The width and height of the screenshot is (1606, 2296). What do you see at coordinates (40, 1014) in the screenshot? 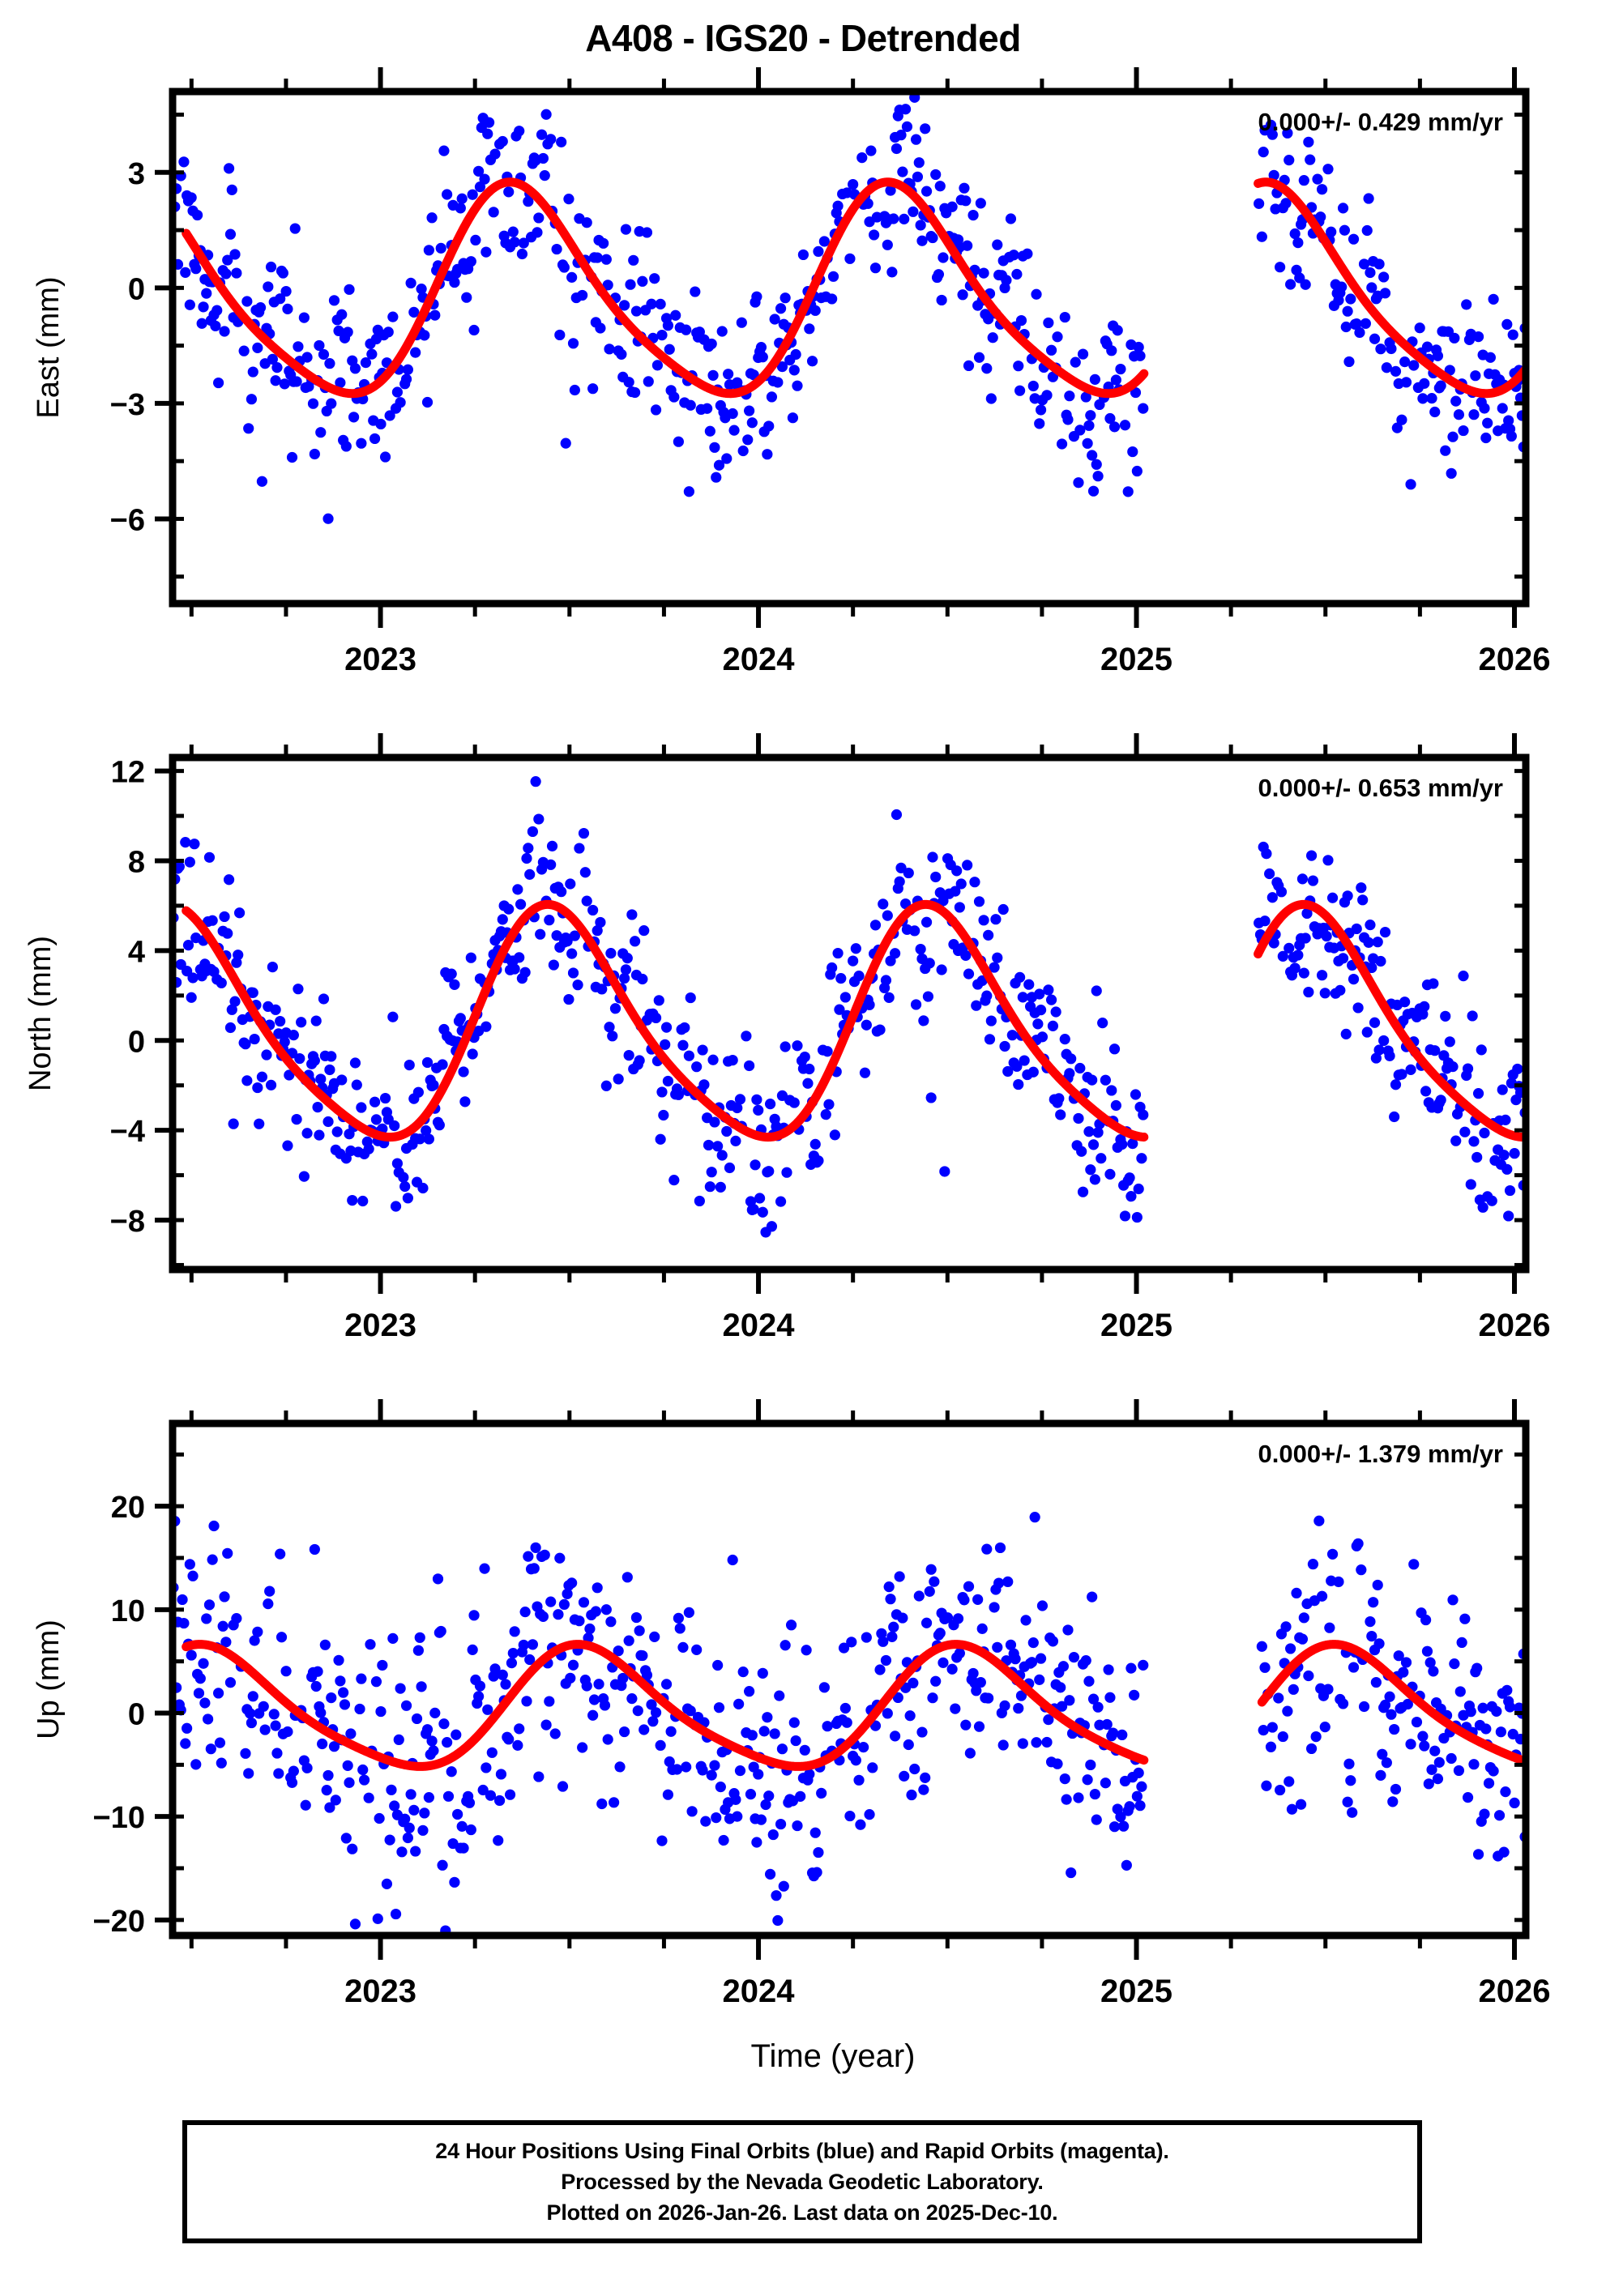
I see `y-axis-title-north: North (mm)` at bounding box center [40, 1014].